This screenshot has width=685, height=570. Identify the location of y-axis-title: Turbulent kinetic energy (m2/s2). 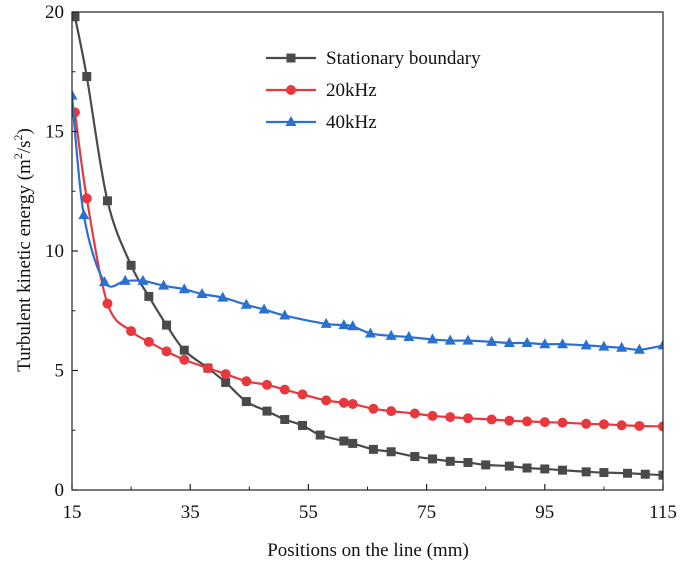
(23, 250).